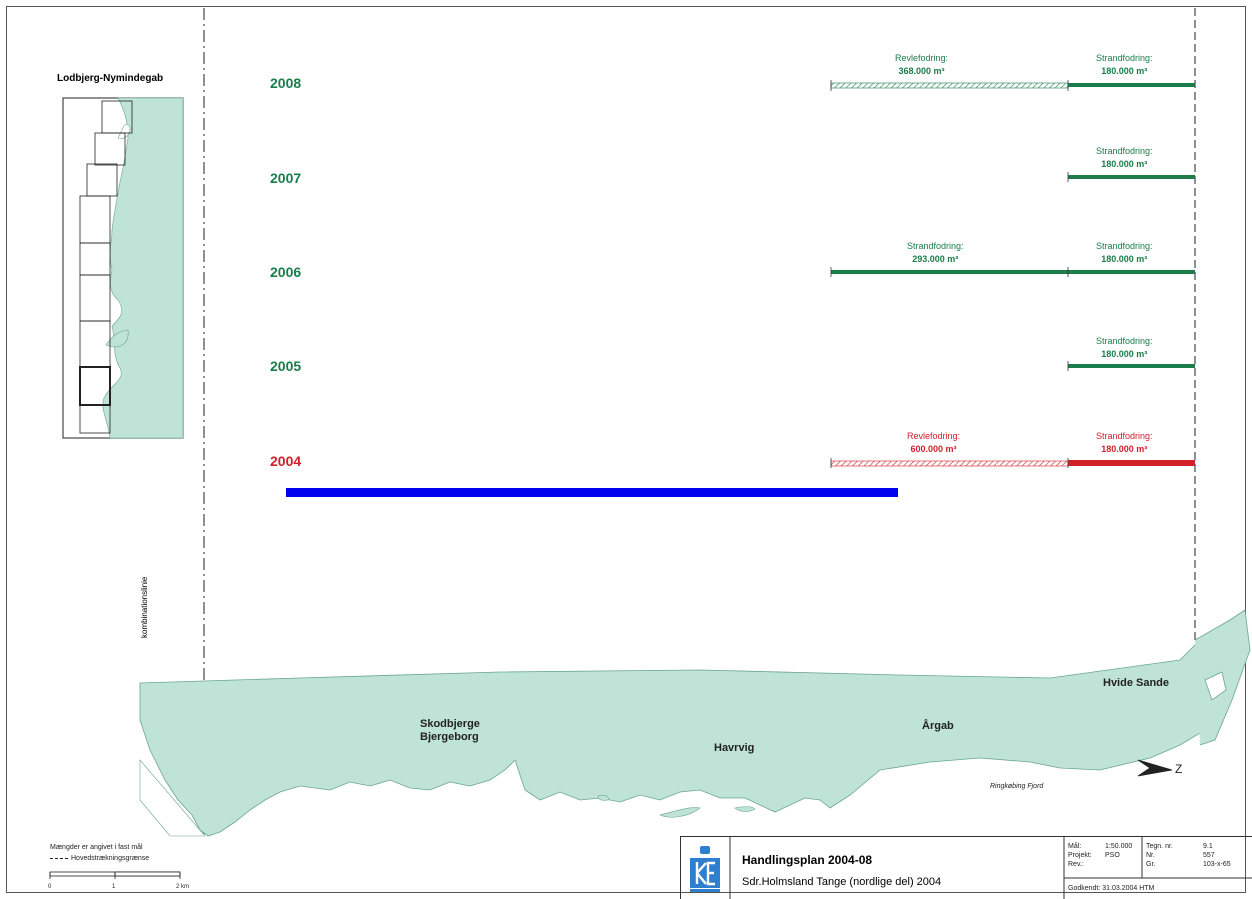  I want to click on tb-tegn-value: 9.1, so click(1208, 846).